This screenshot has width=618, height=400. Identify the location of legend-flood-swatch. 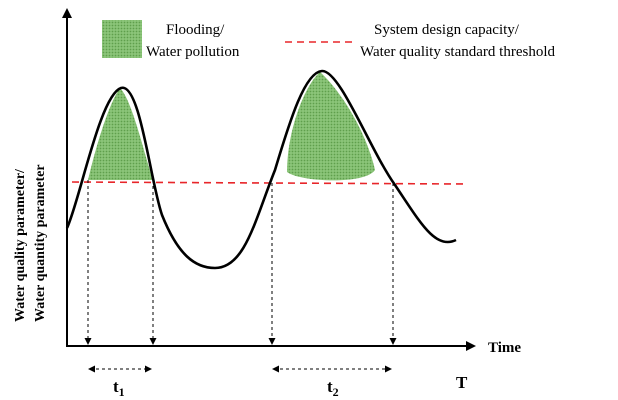
(122, 39).